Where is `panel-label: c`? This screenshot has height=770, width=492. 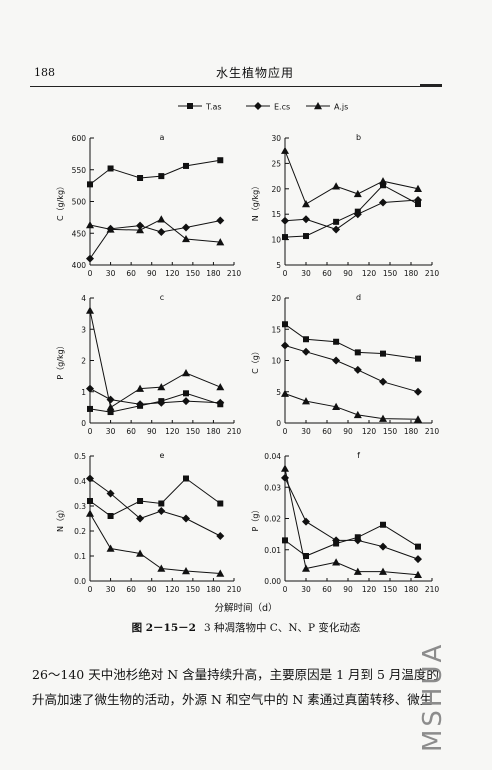
panel-label: c is located at coordinates (162, 297).